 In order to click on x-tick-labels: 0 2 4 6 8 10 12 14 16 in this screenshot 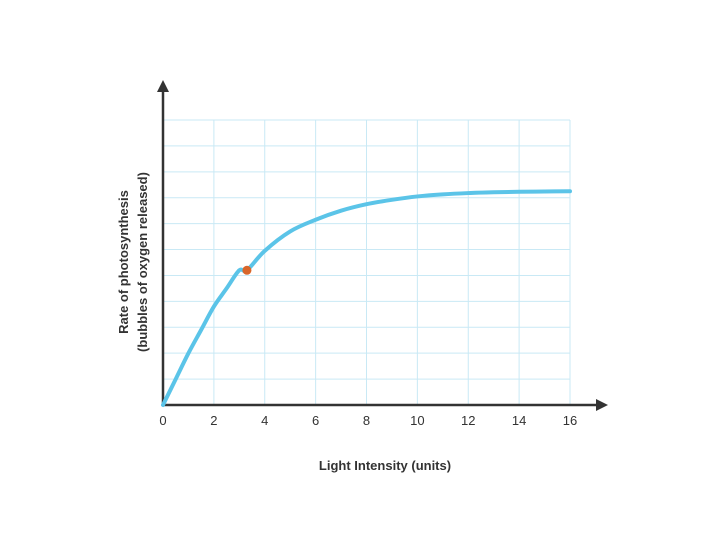, I will do `click(368, 420)`.